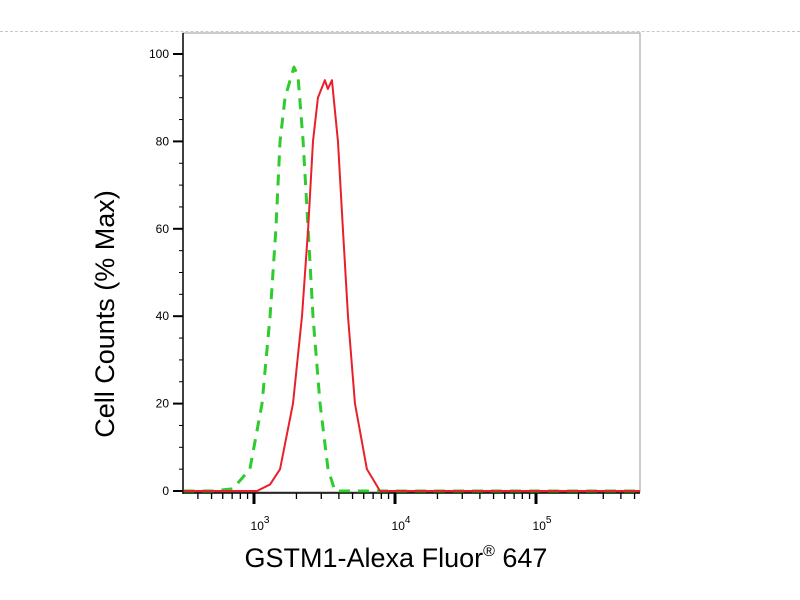 This screenshot has height=600, width=800. What do you see at coordinates (163, 316) in the screenshot?
I see `y-tick-label: 40` at bounding box center [163, 316].